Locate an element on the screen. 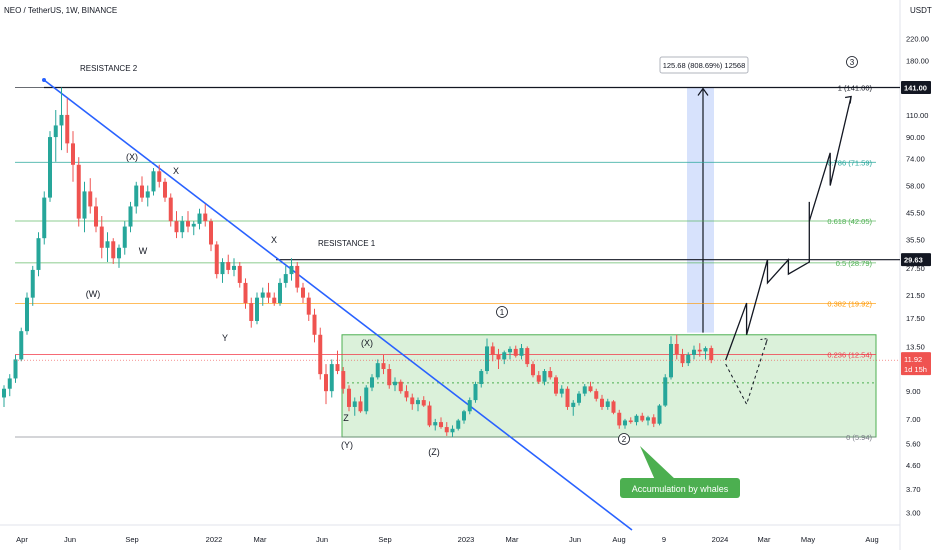  projection-layer is located at coordinates (788, 250).